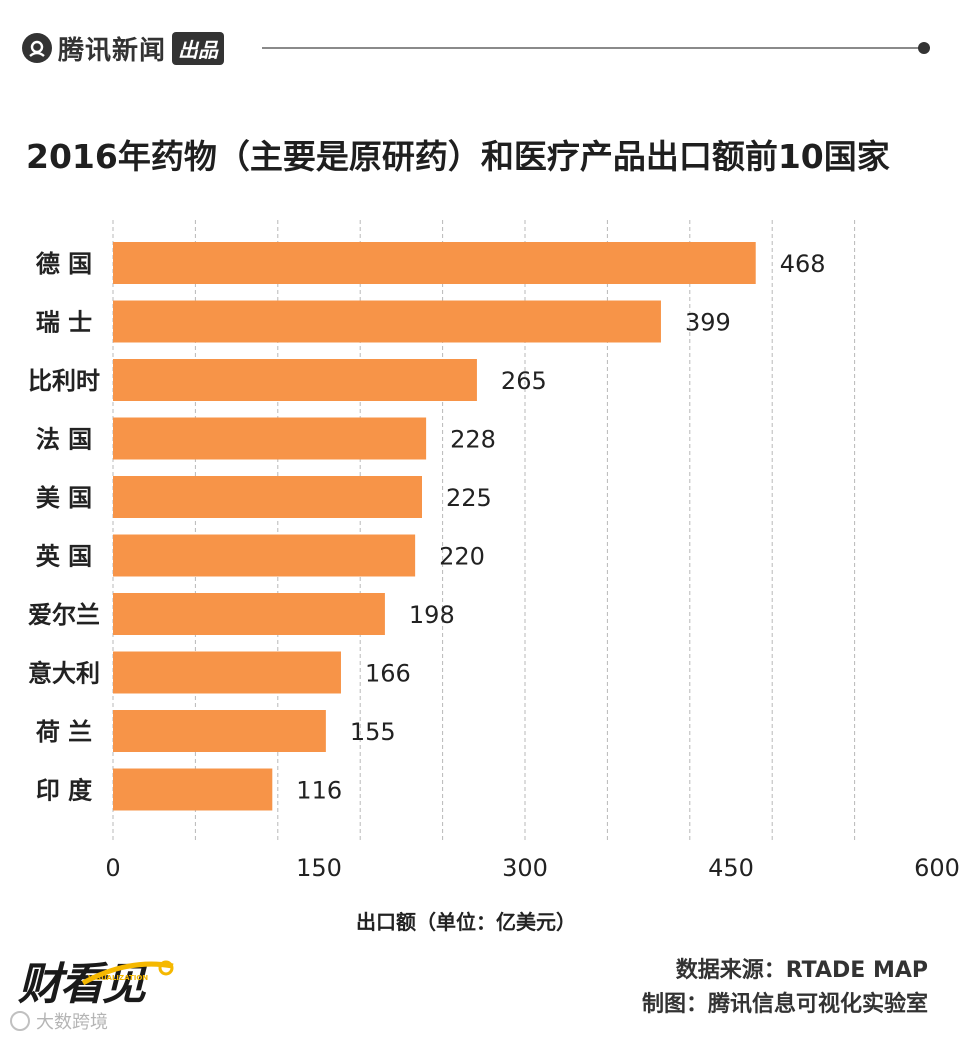  What do you see at coordinates (462, 557) in the screenshot?
I see `value-label: 220` at bounding box center [462, 557].